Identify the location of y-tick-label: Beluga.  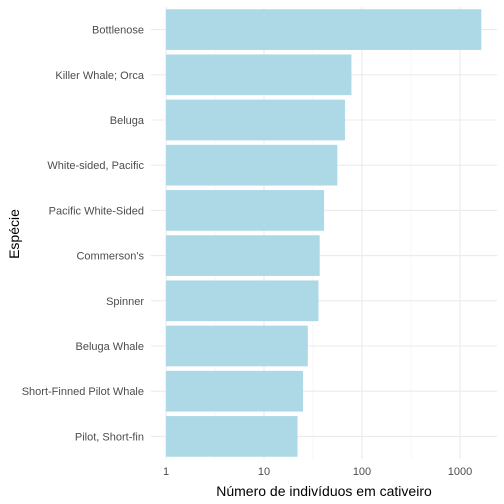
(127, 121).